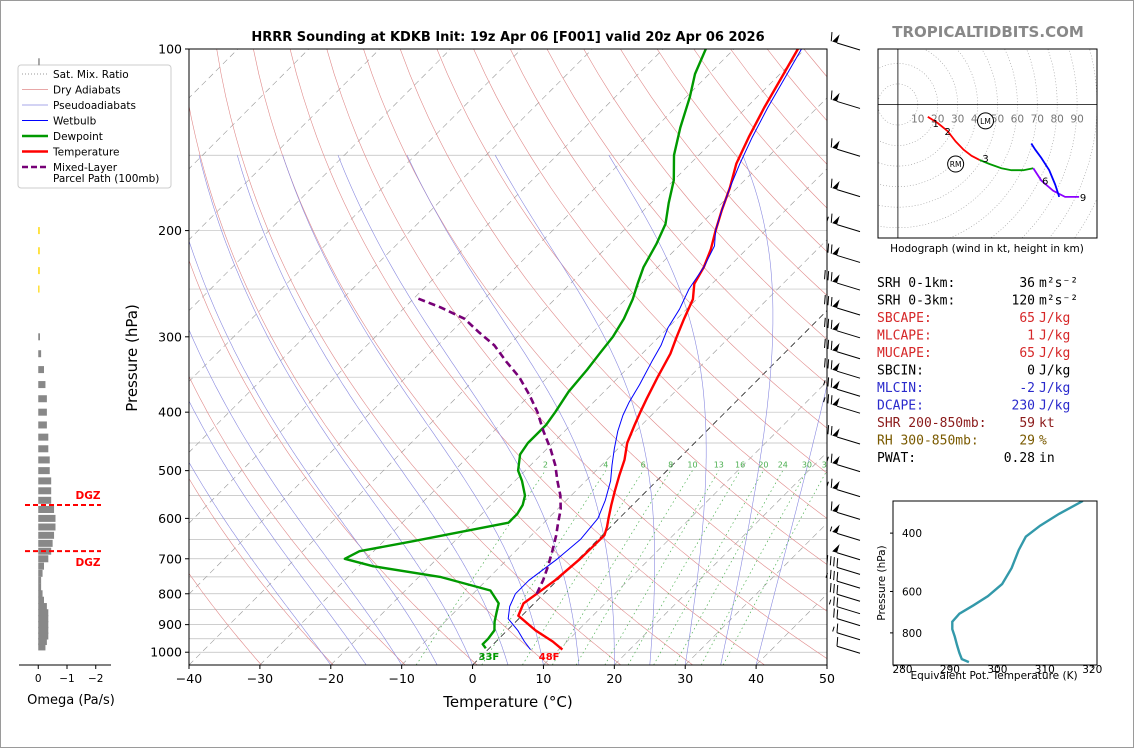  I want to click on brand-watermark: TROPICALTIDBITS.COM, so click(988, 32).